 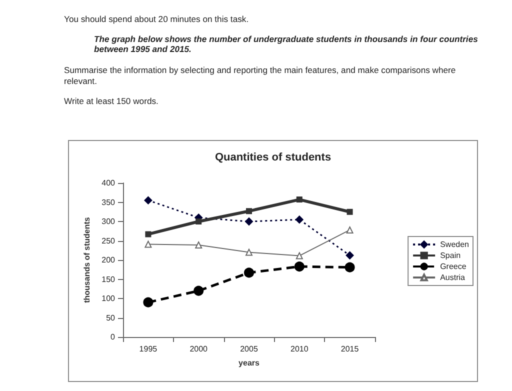 What do you see at coordinates (286, 45) in the screenshot?
I see `text: The graph below shows the number of undergraduate students in thousands in four countries between 1995 and 2015.` at bounding box center [286, 45].